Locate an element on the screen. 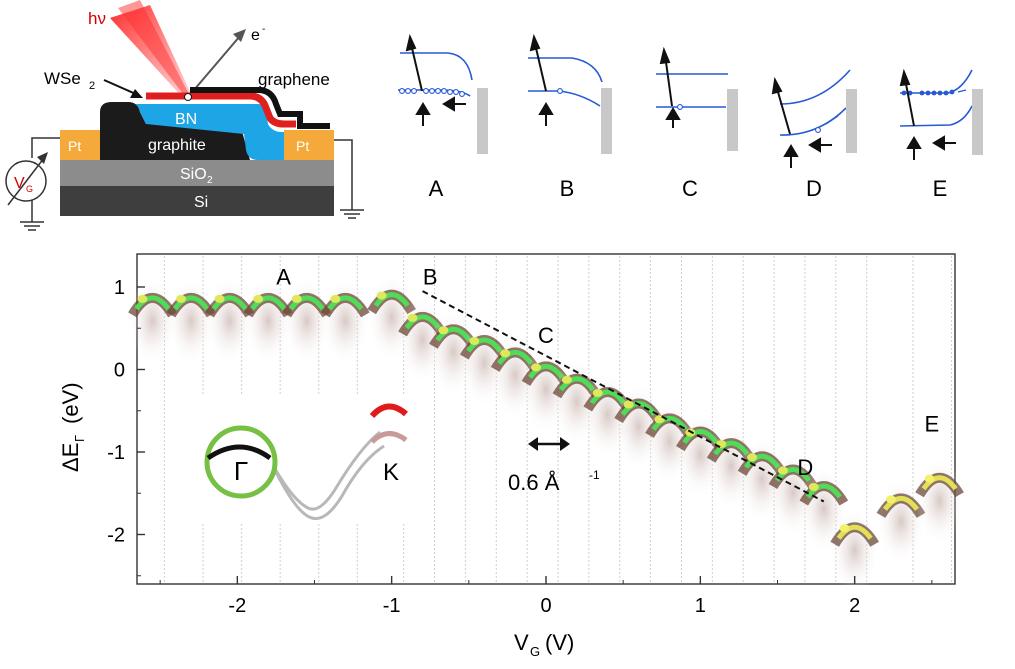  state-annotation: E is located at coordinates (932, 423).